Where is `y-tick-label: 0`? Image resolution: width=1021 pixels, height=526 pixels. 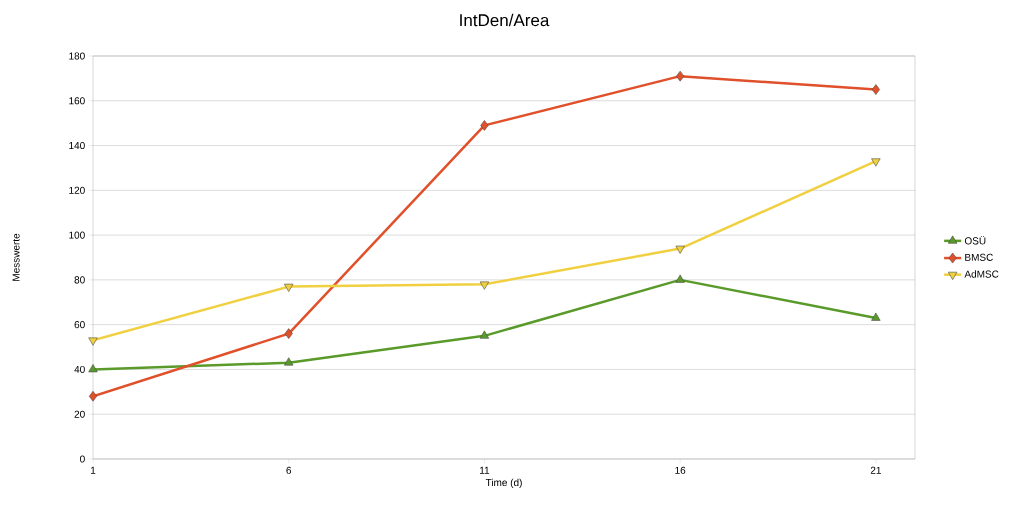 y-tick-label: 0 is located at coordinates (82, 459).